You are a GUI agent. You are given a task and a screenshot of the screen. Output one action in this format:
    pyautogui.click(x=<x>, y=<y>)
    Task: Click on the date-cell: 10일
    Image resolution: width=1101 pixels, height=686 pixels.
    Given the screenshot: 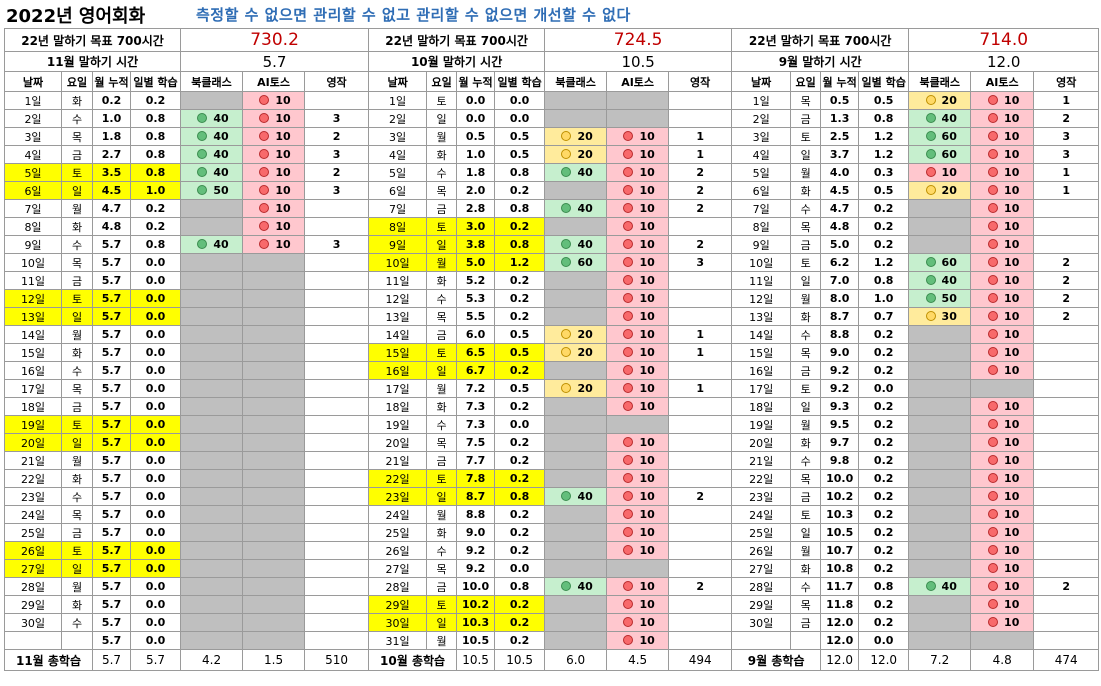 What is the action you would take?
    pyautogui.click(x=761, y=262)
    